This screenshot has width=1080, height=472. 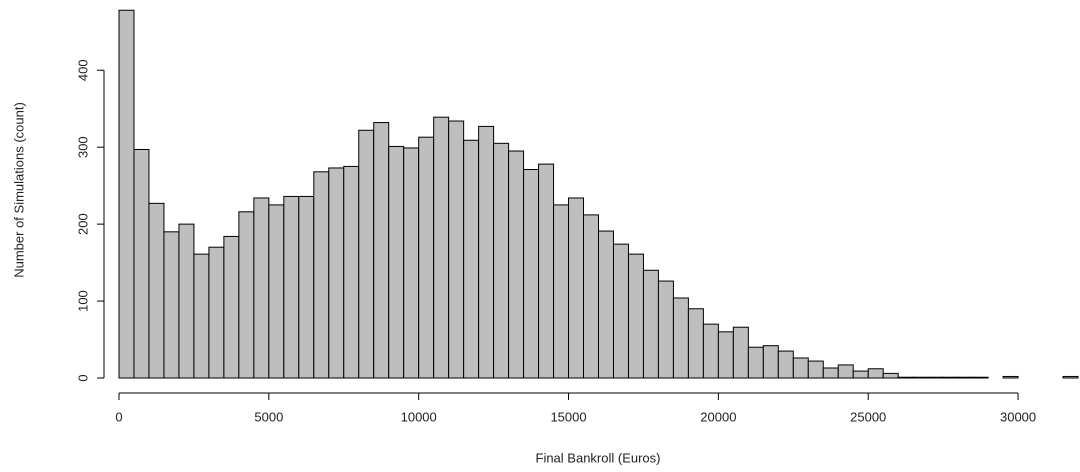 I want to click on y-tick-label: 300, so click(x=82, y=147).